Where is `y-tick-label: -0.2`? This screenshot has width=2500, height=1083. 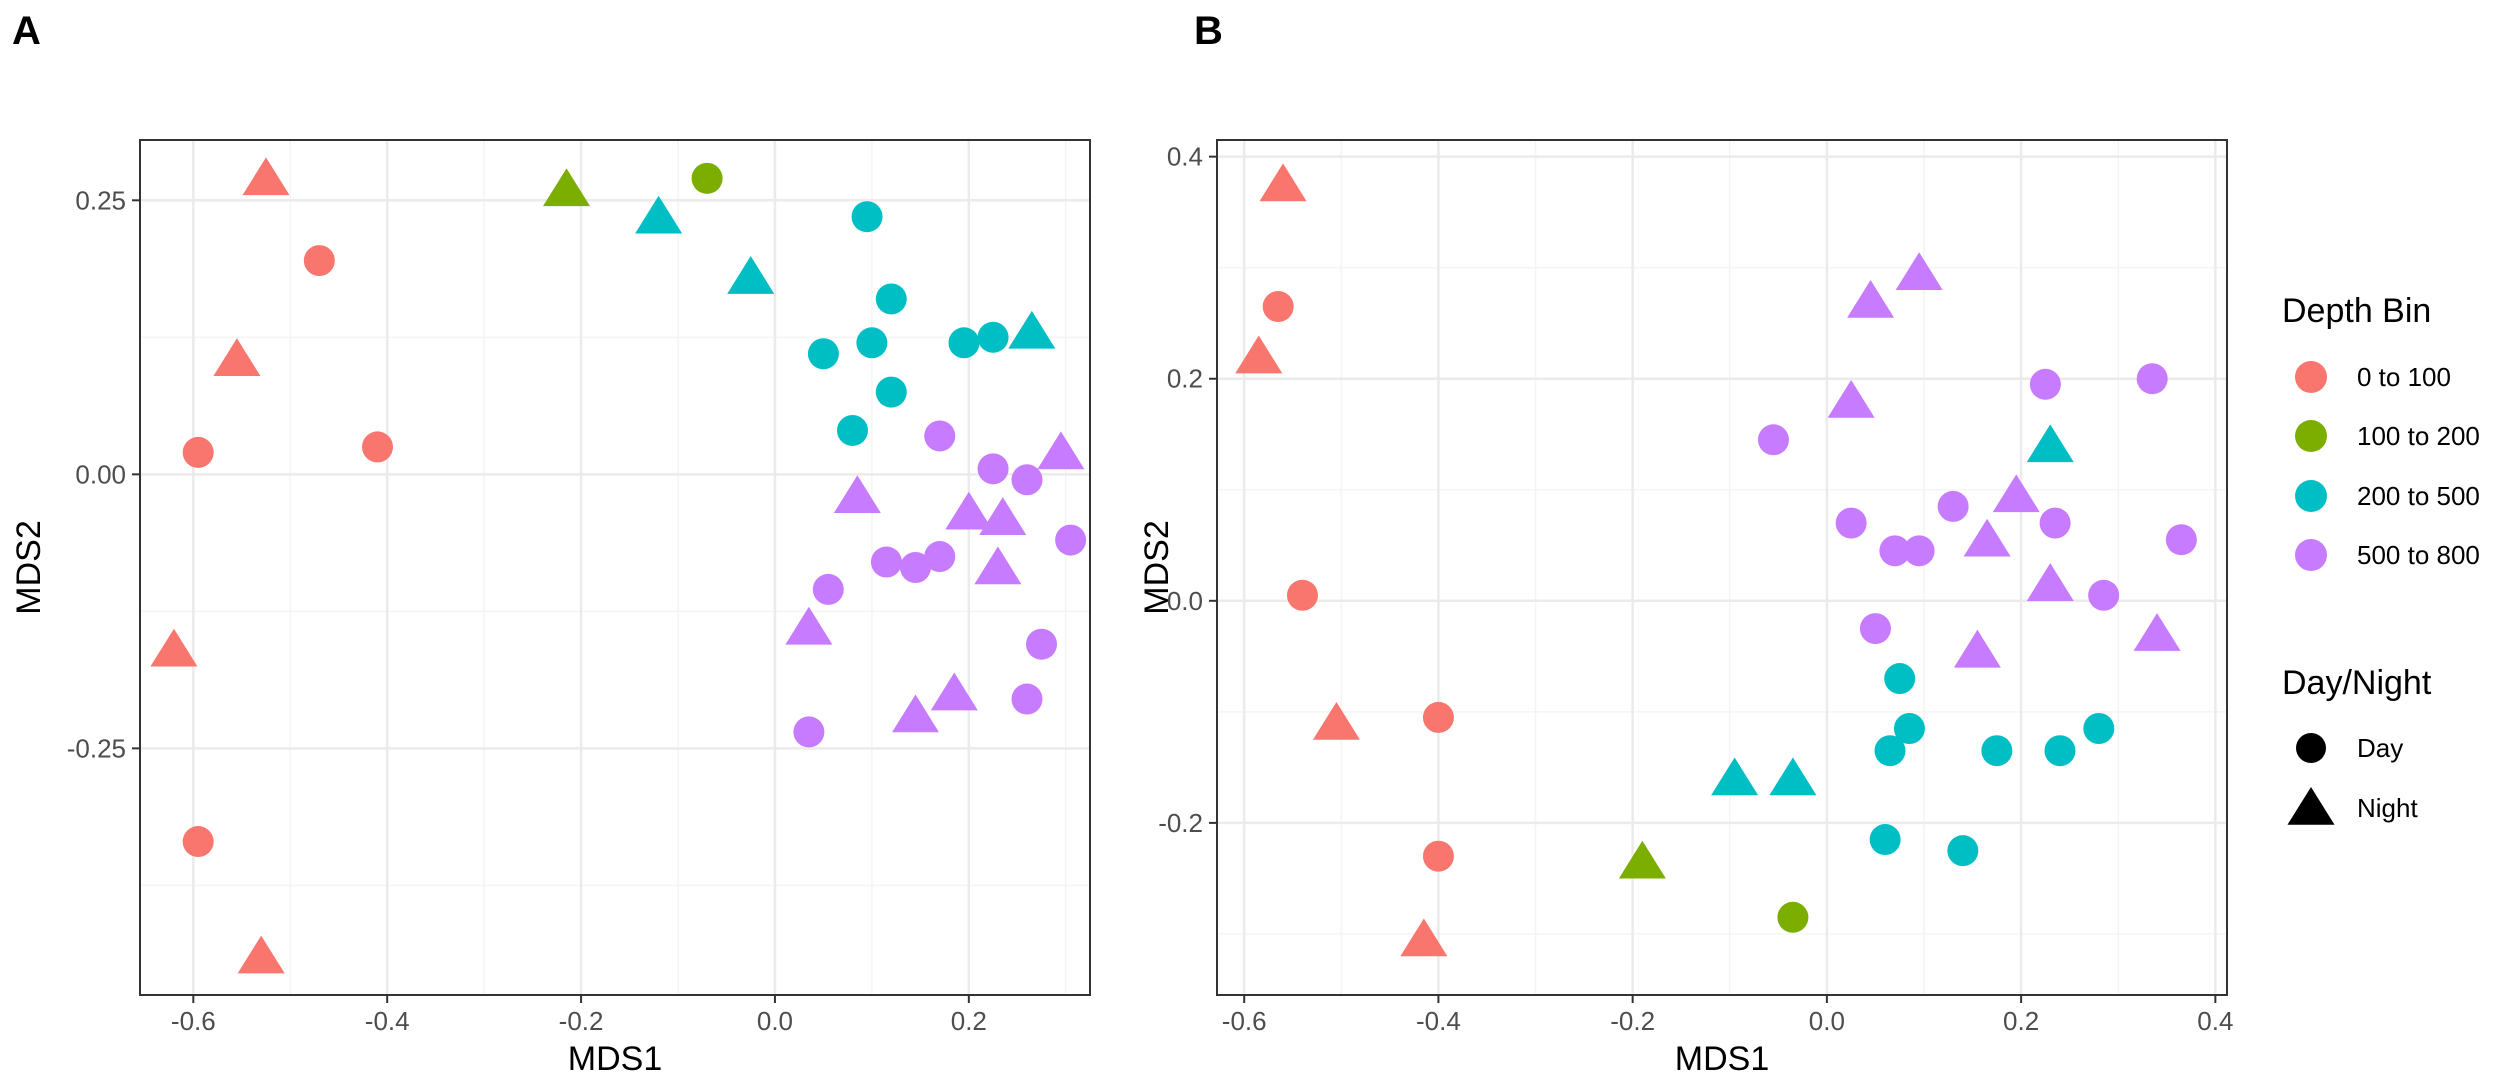
y-tick-label: -0.2 is located at coordinates (1180, 823).